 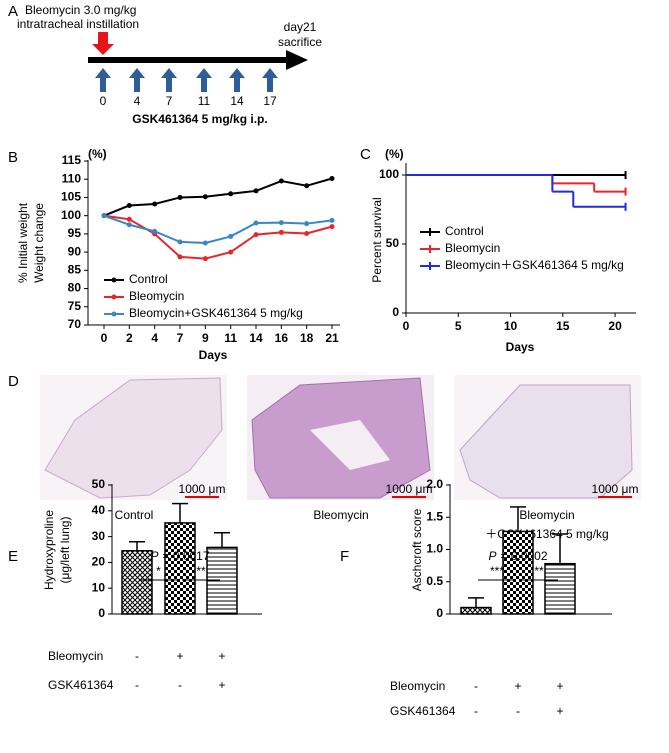 What do you see at coordinates (75, 251) in the screenshot?
I see `y-tick-label: 90` at bounding box center [75, 251].